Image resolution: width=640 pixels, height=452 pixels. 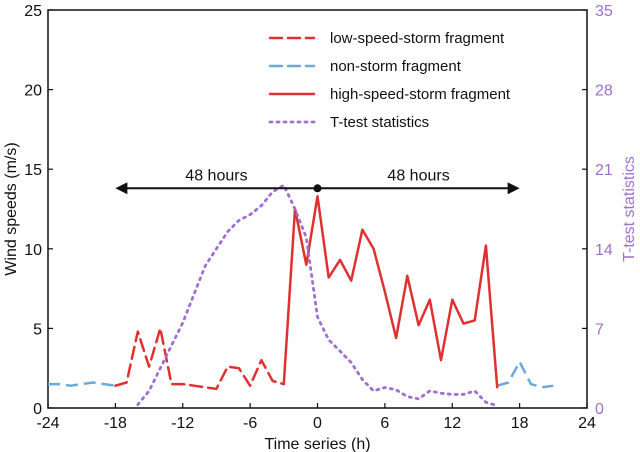 What do you see at coordinates (317, 423) in the screenshot?
I see `x-tick-label: 0` at bounding box center [317, 423].